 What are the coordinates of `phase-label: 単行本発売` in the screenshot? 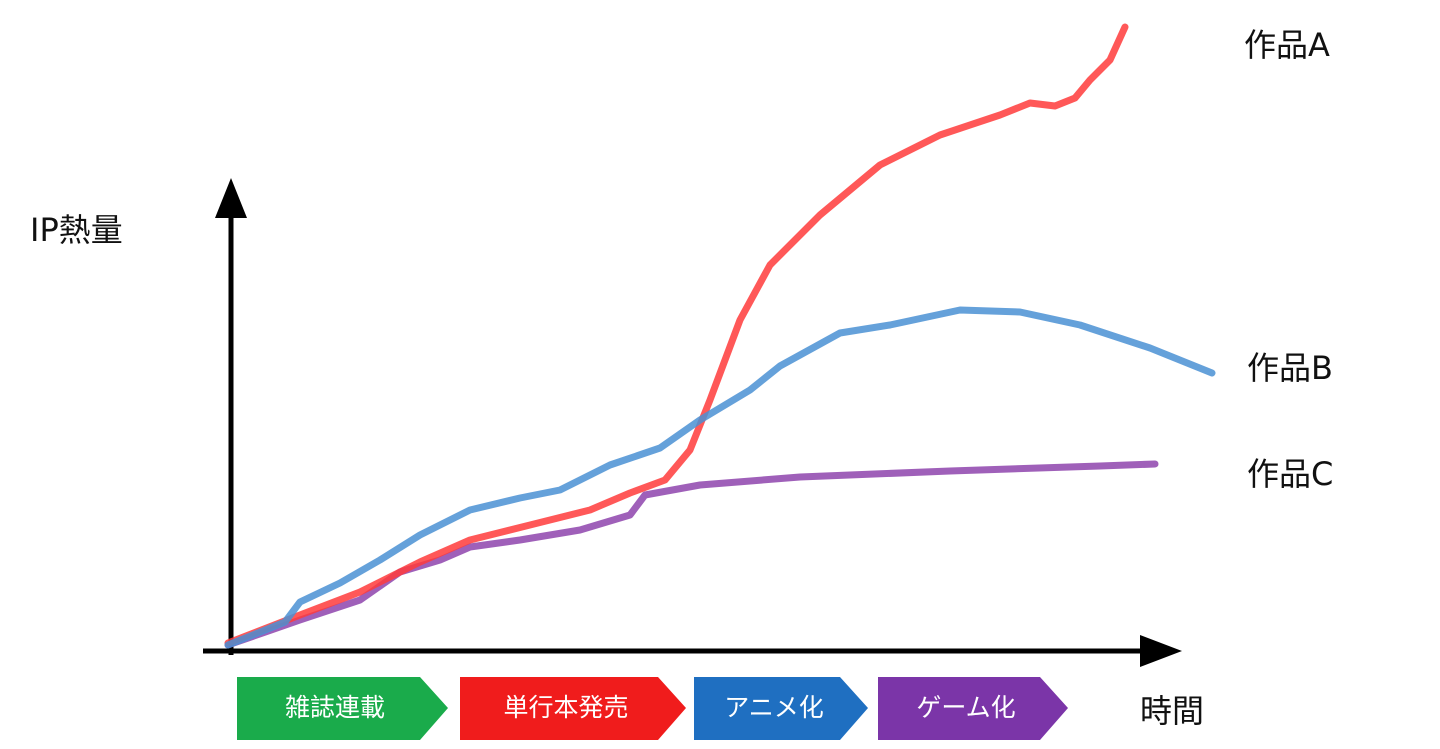 It's located at (565, 707).